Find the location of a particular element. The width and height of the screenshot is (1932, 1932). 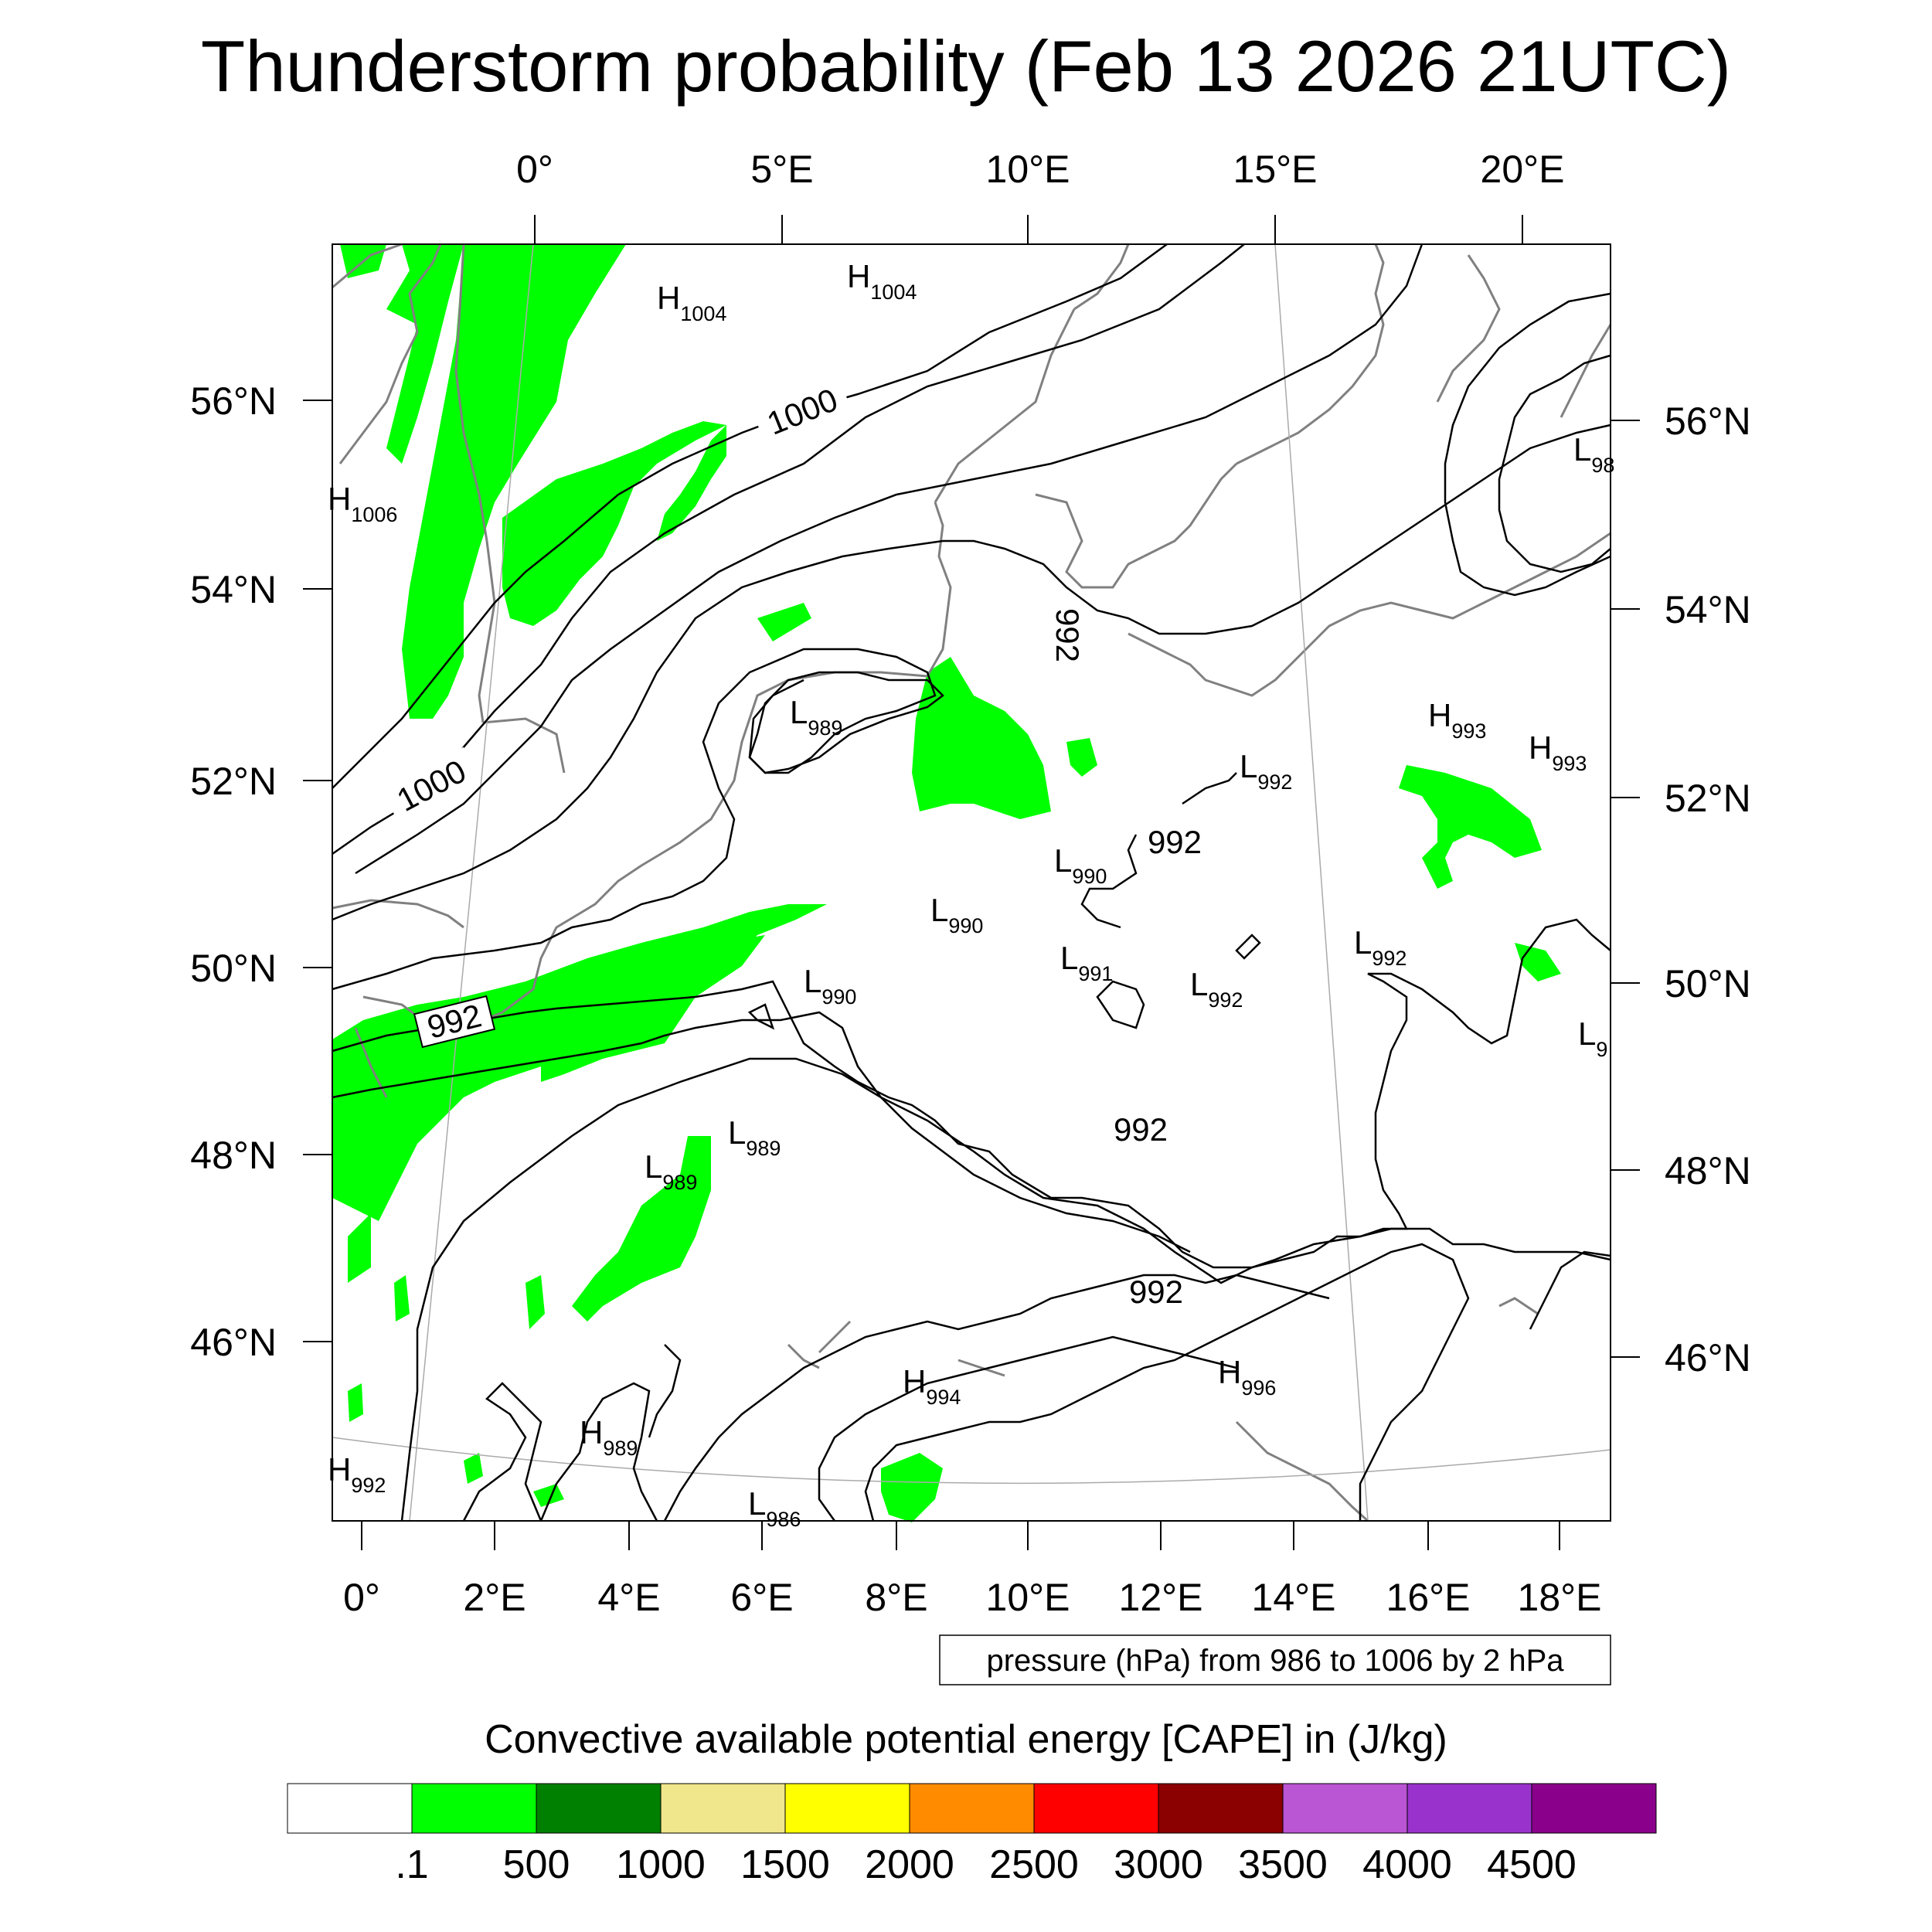

top-longitude-labels: 0° 5°E 10°E 15°E 20°E is located at coordinates (1040, 169).